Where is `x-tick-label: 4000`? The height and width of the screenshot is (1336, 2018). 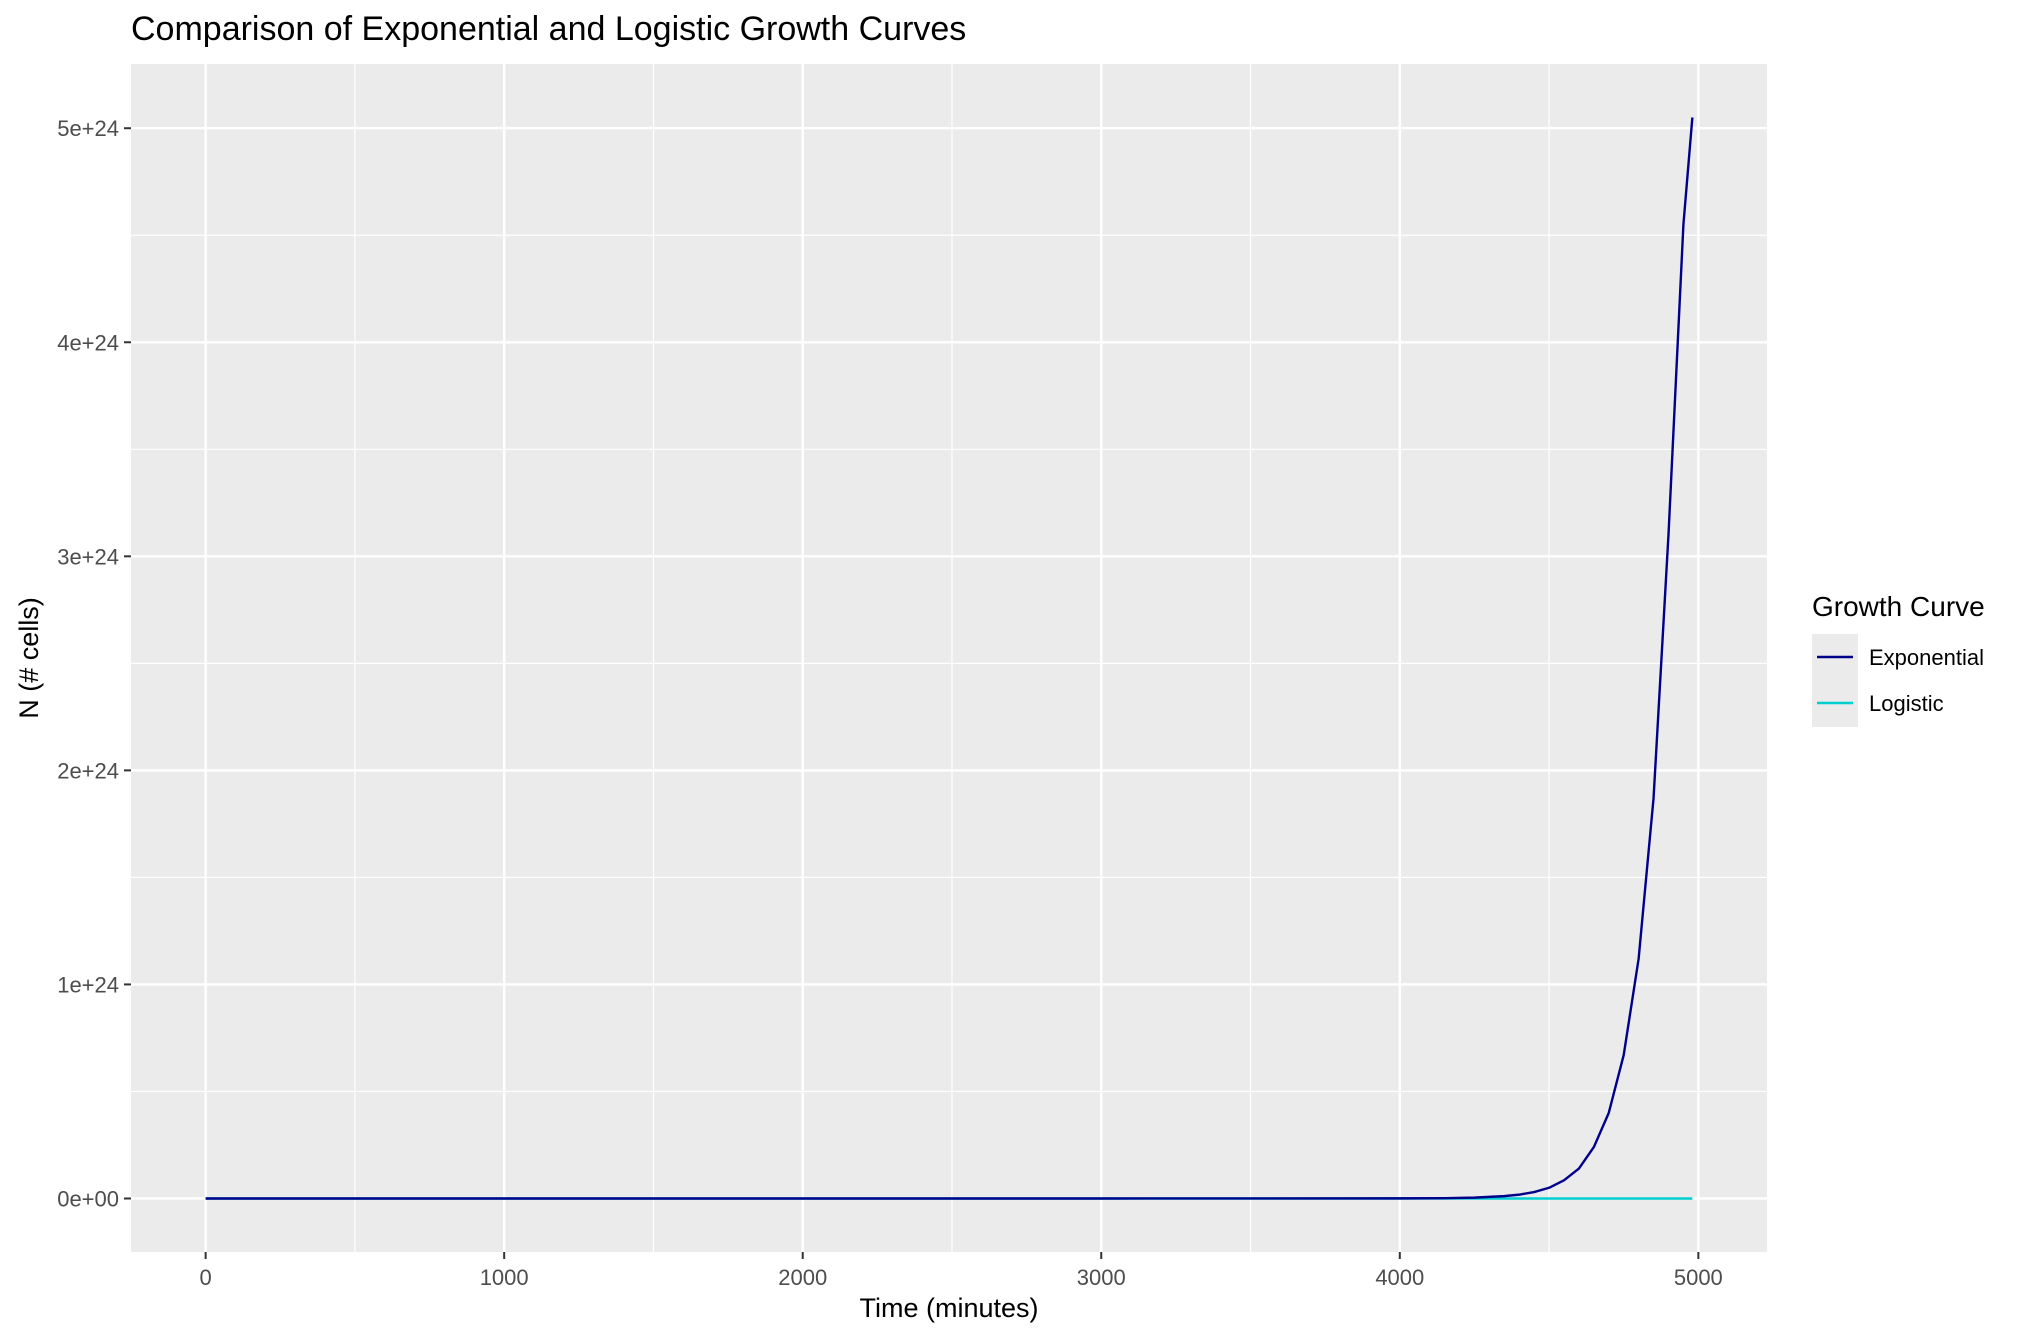
x-tick-label: 4000 is located at coordinates (1399, 1277).